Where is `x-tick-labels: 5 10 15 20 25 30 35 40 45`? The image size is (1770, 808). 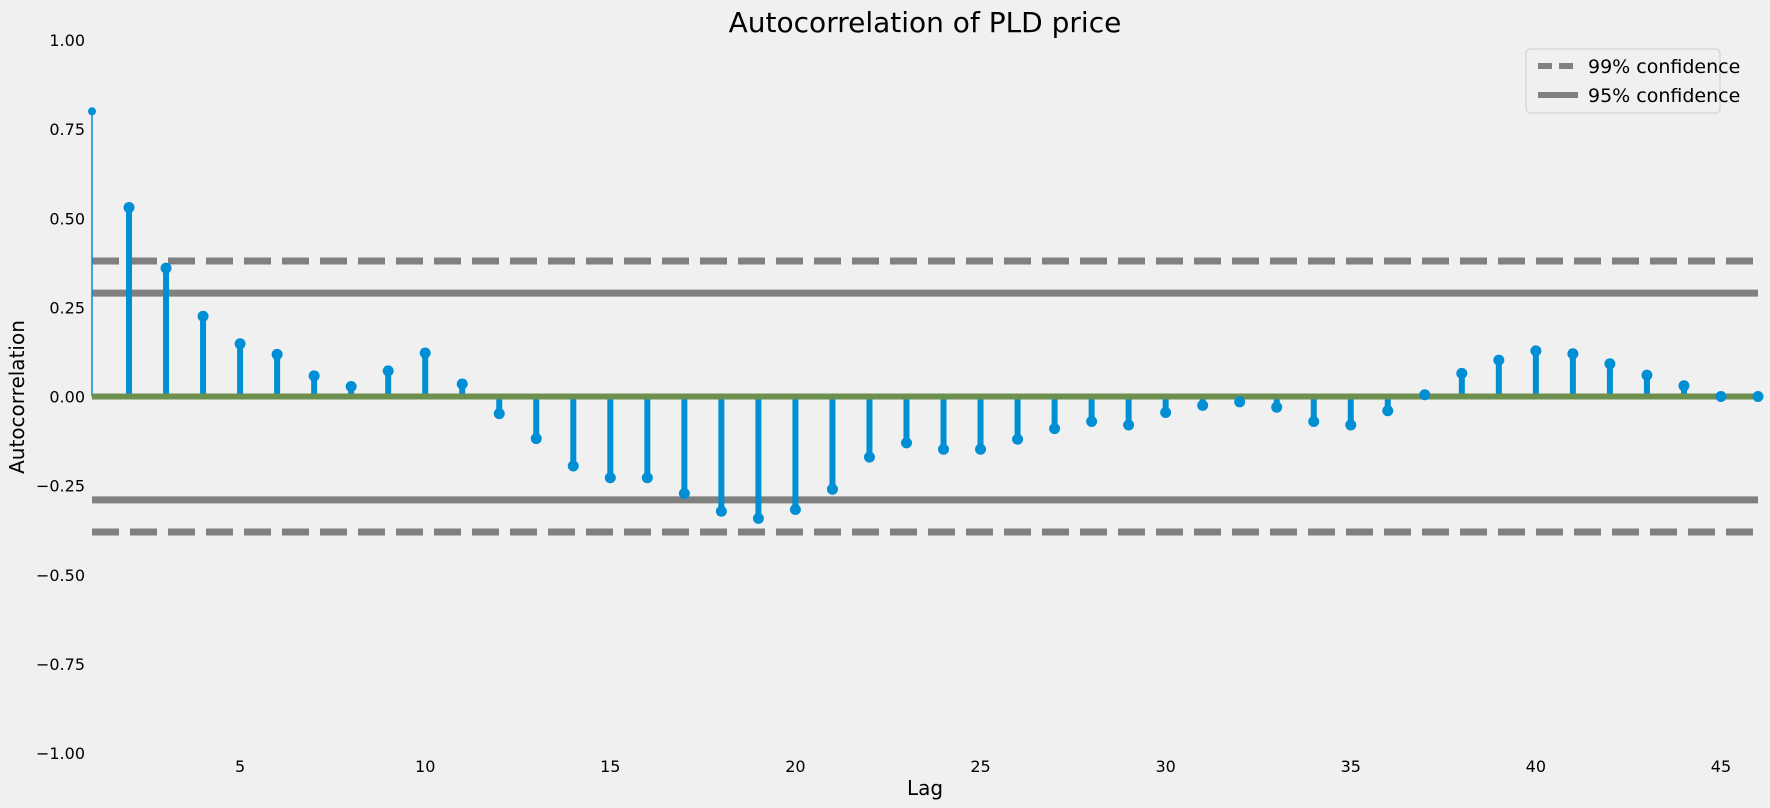 x-tick-labels: 5 10 15 20 25 30 35 40 45 is located at coordinates (983, 766).